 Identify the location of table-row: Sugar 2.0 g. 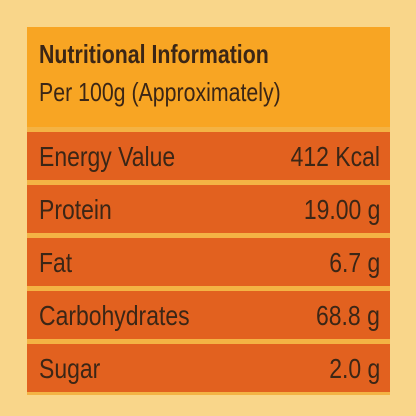
(208, 368).